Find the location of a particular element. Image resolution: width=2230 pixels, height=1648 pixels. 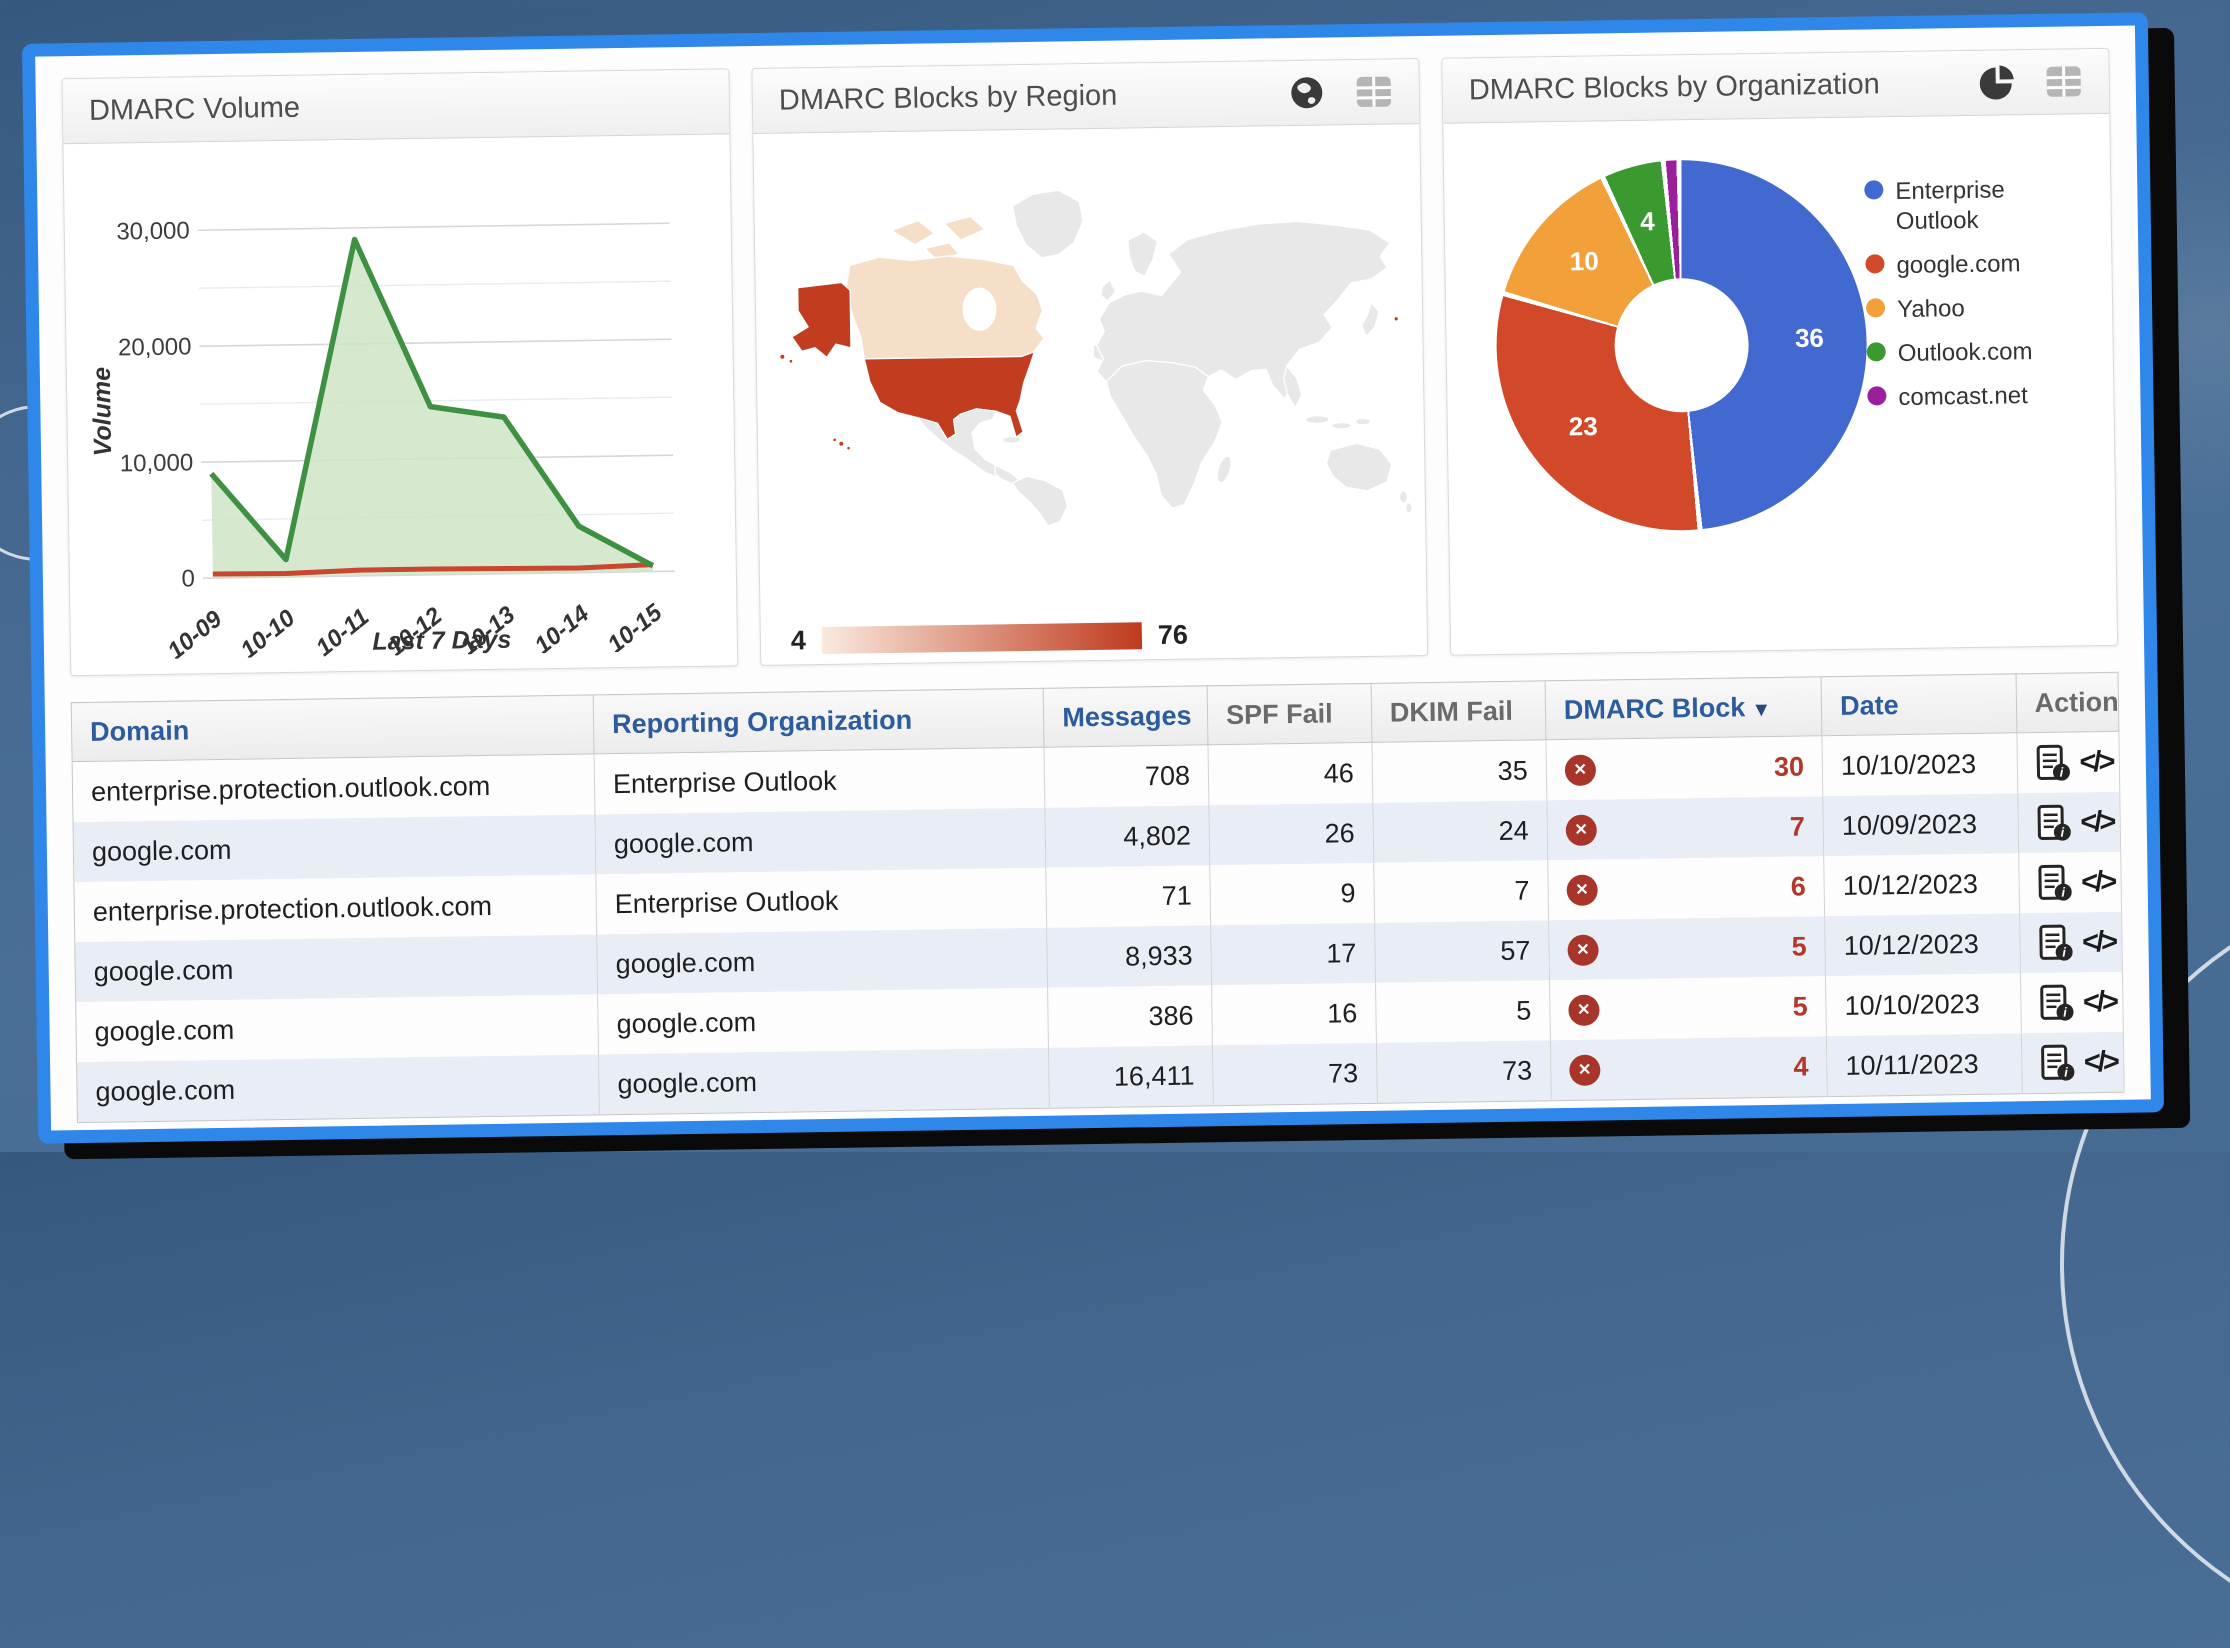

cell-dkim-fail: 57 is located at coordinates (1461, 951).